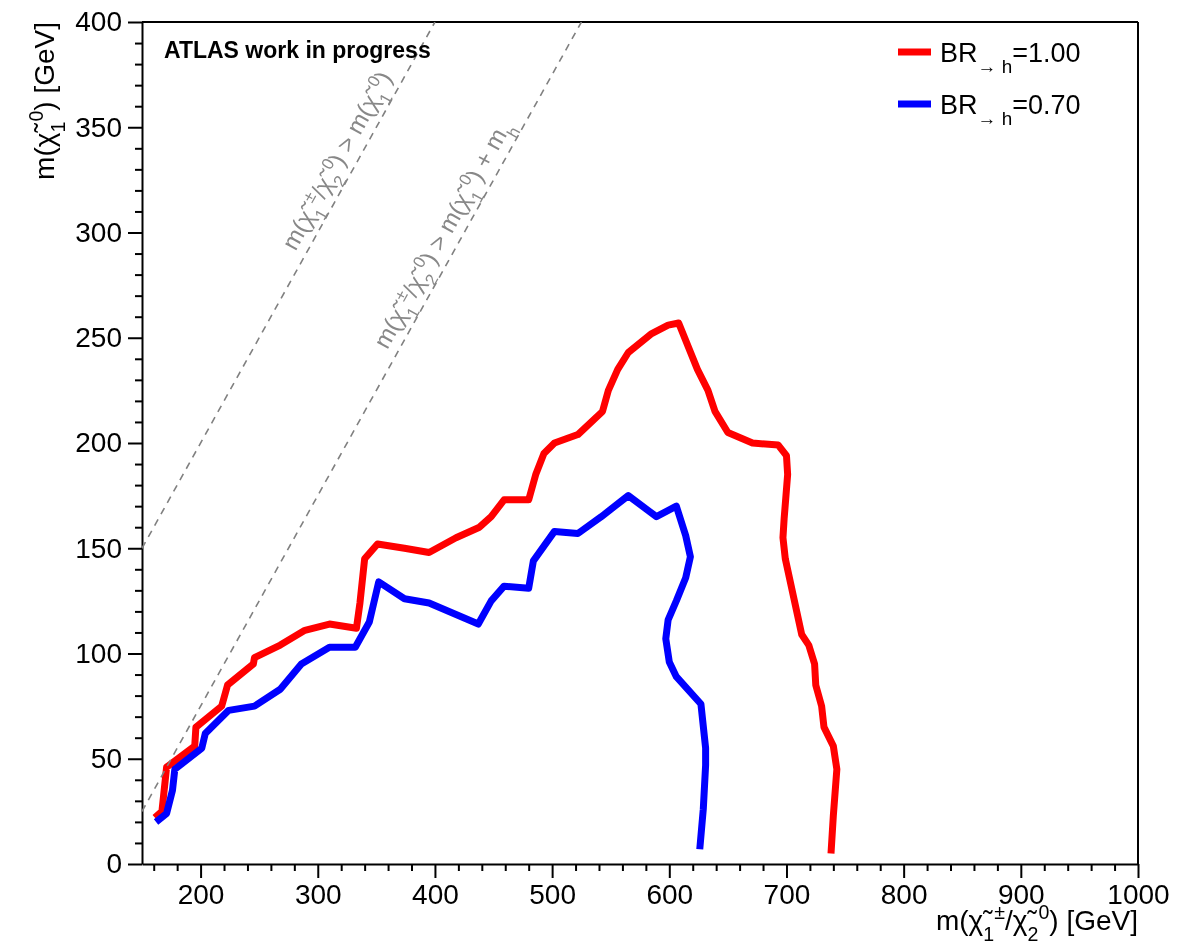  What do you see at coordinates (106, 759) in the screenshot?
I see `y-tick-label: 50` at bounding box center [106, 759].